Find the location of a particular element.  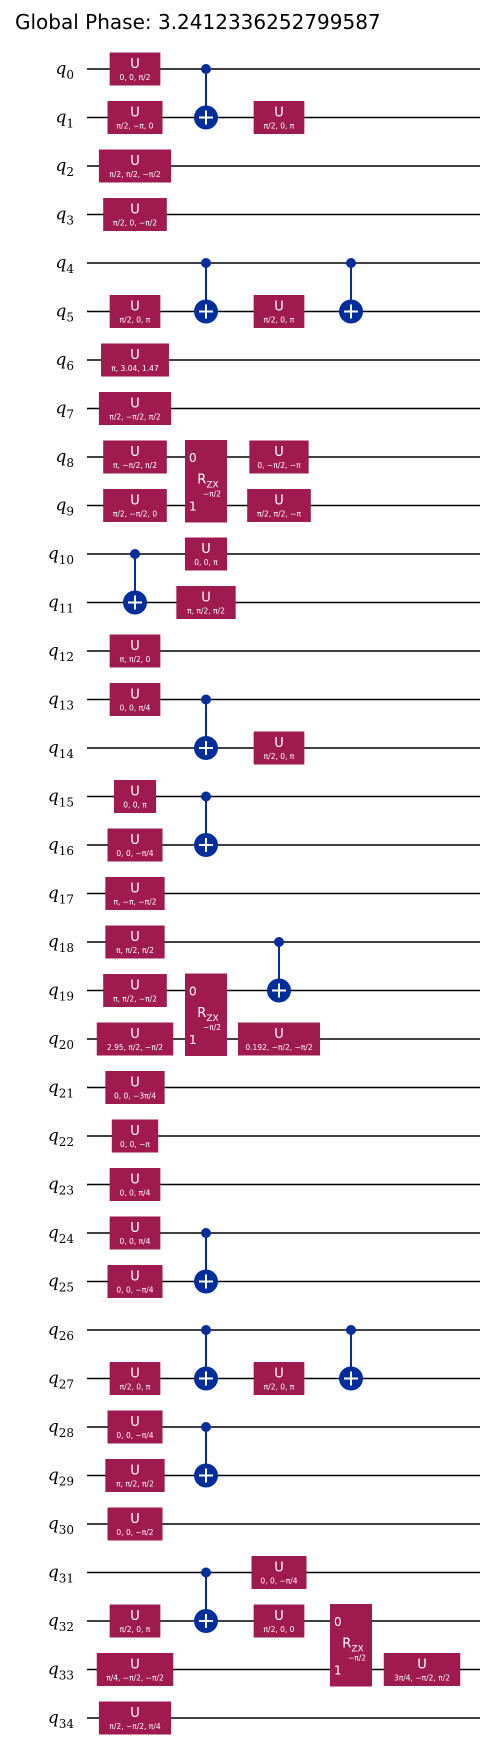

qubit-label: q13 is located at coordinates (61, 701).